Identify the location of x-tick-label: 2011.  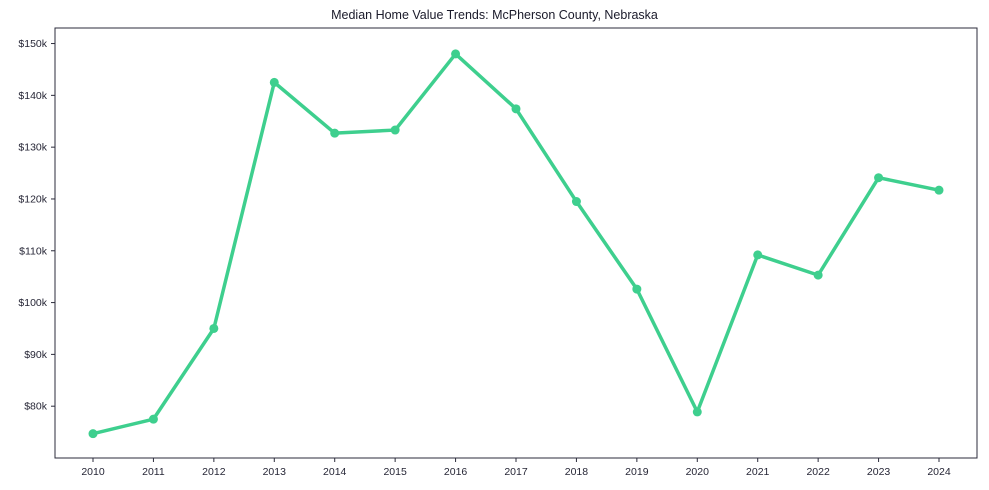
(153, 472).